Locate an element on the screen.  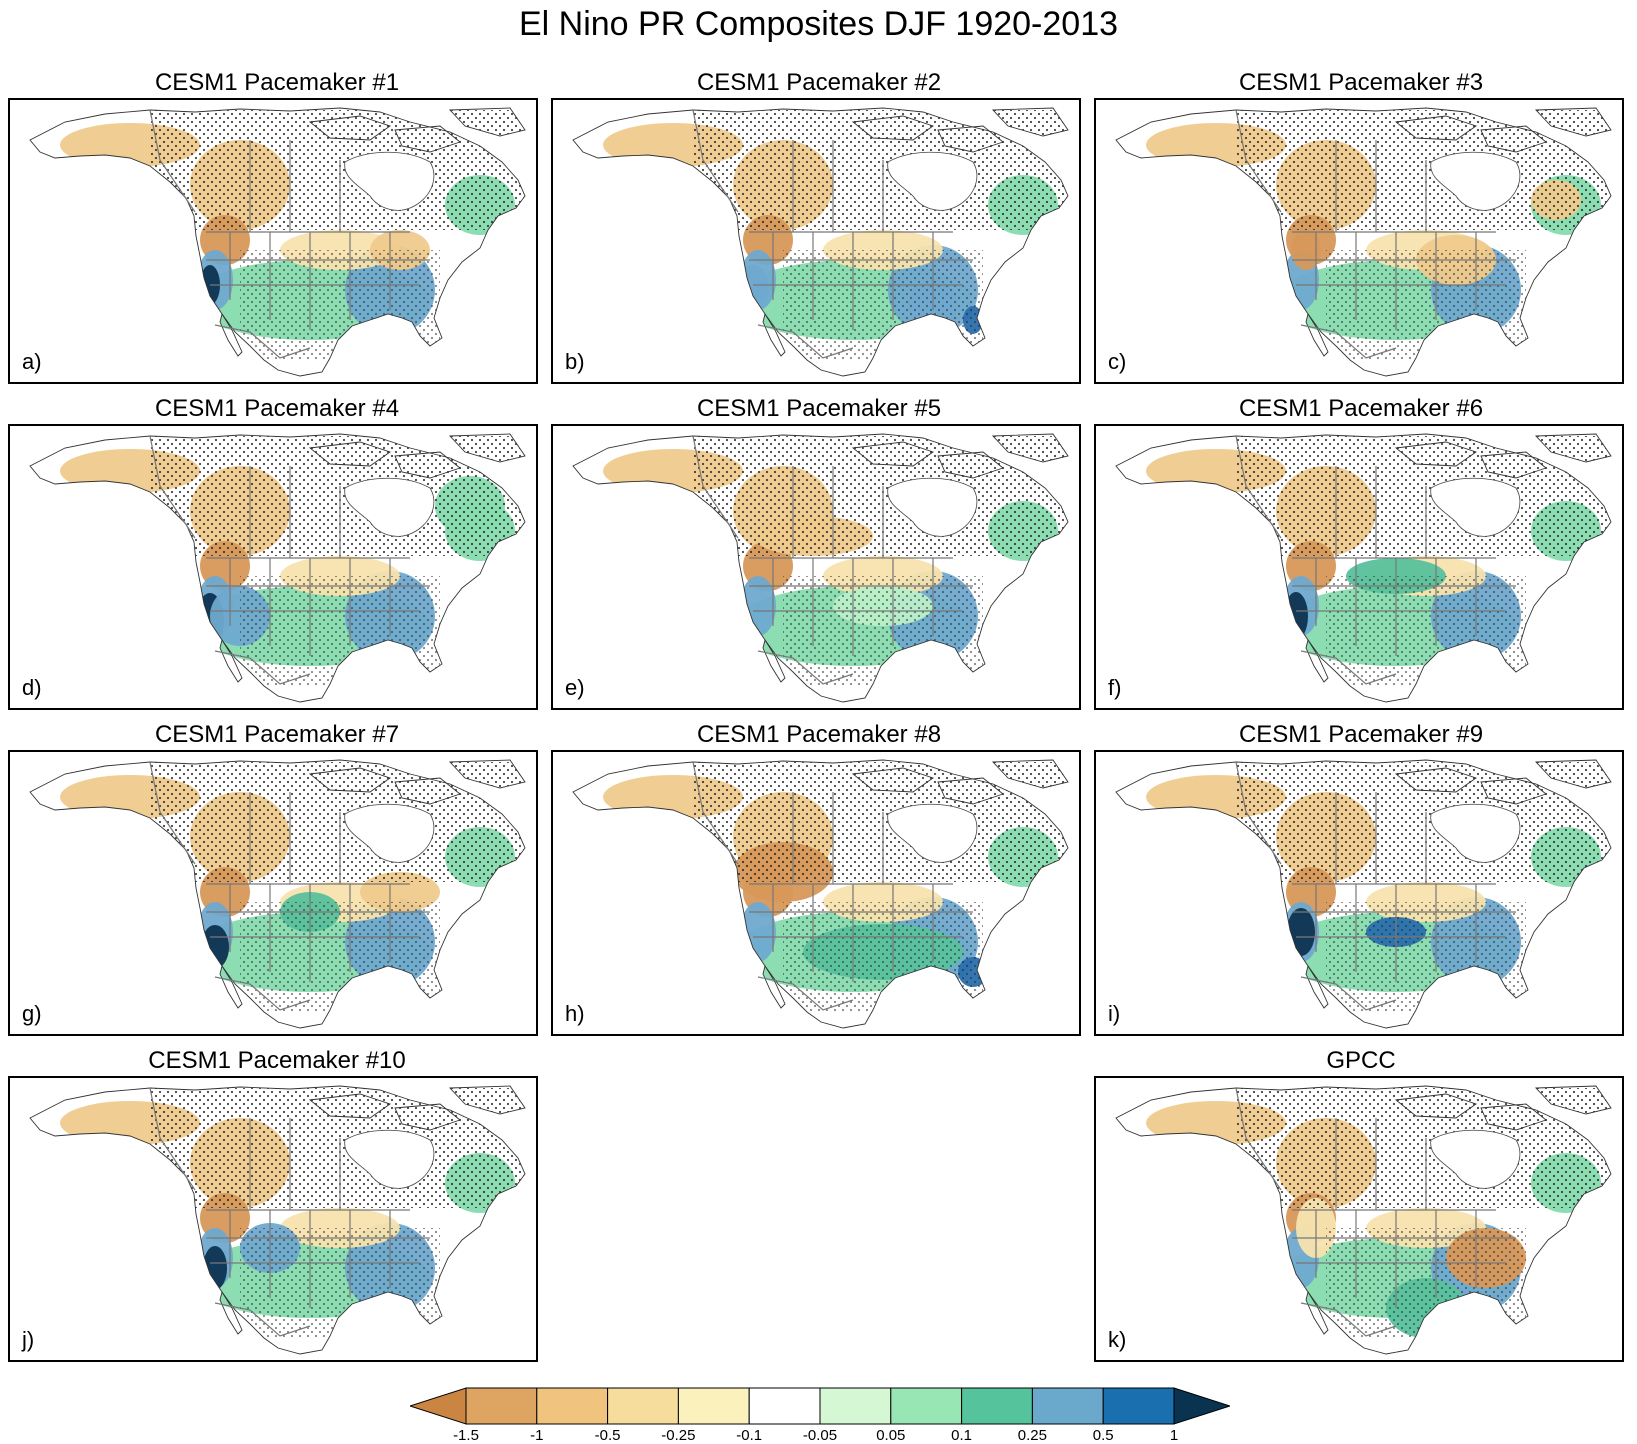
colorbar-tick-label: -0.1 is located at coordinates (749, 1435).